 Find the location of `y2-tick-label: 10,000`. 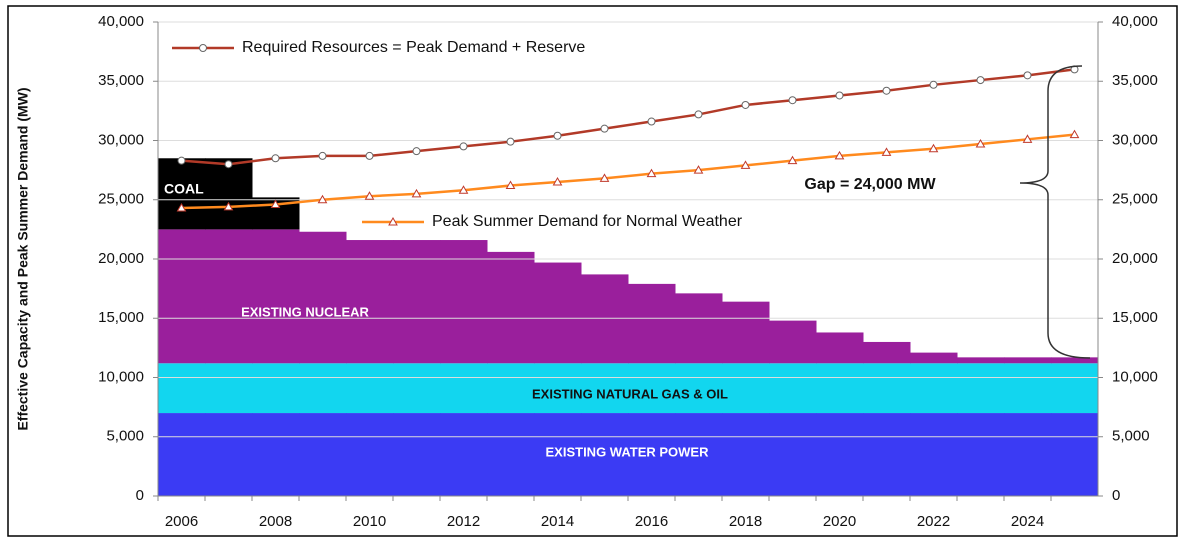

y2-tick-label: 10,000 is located at coordinates (1135, 376).